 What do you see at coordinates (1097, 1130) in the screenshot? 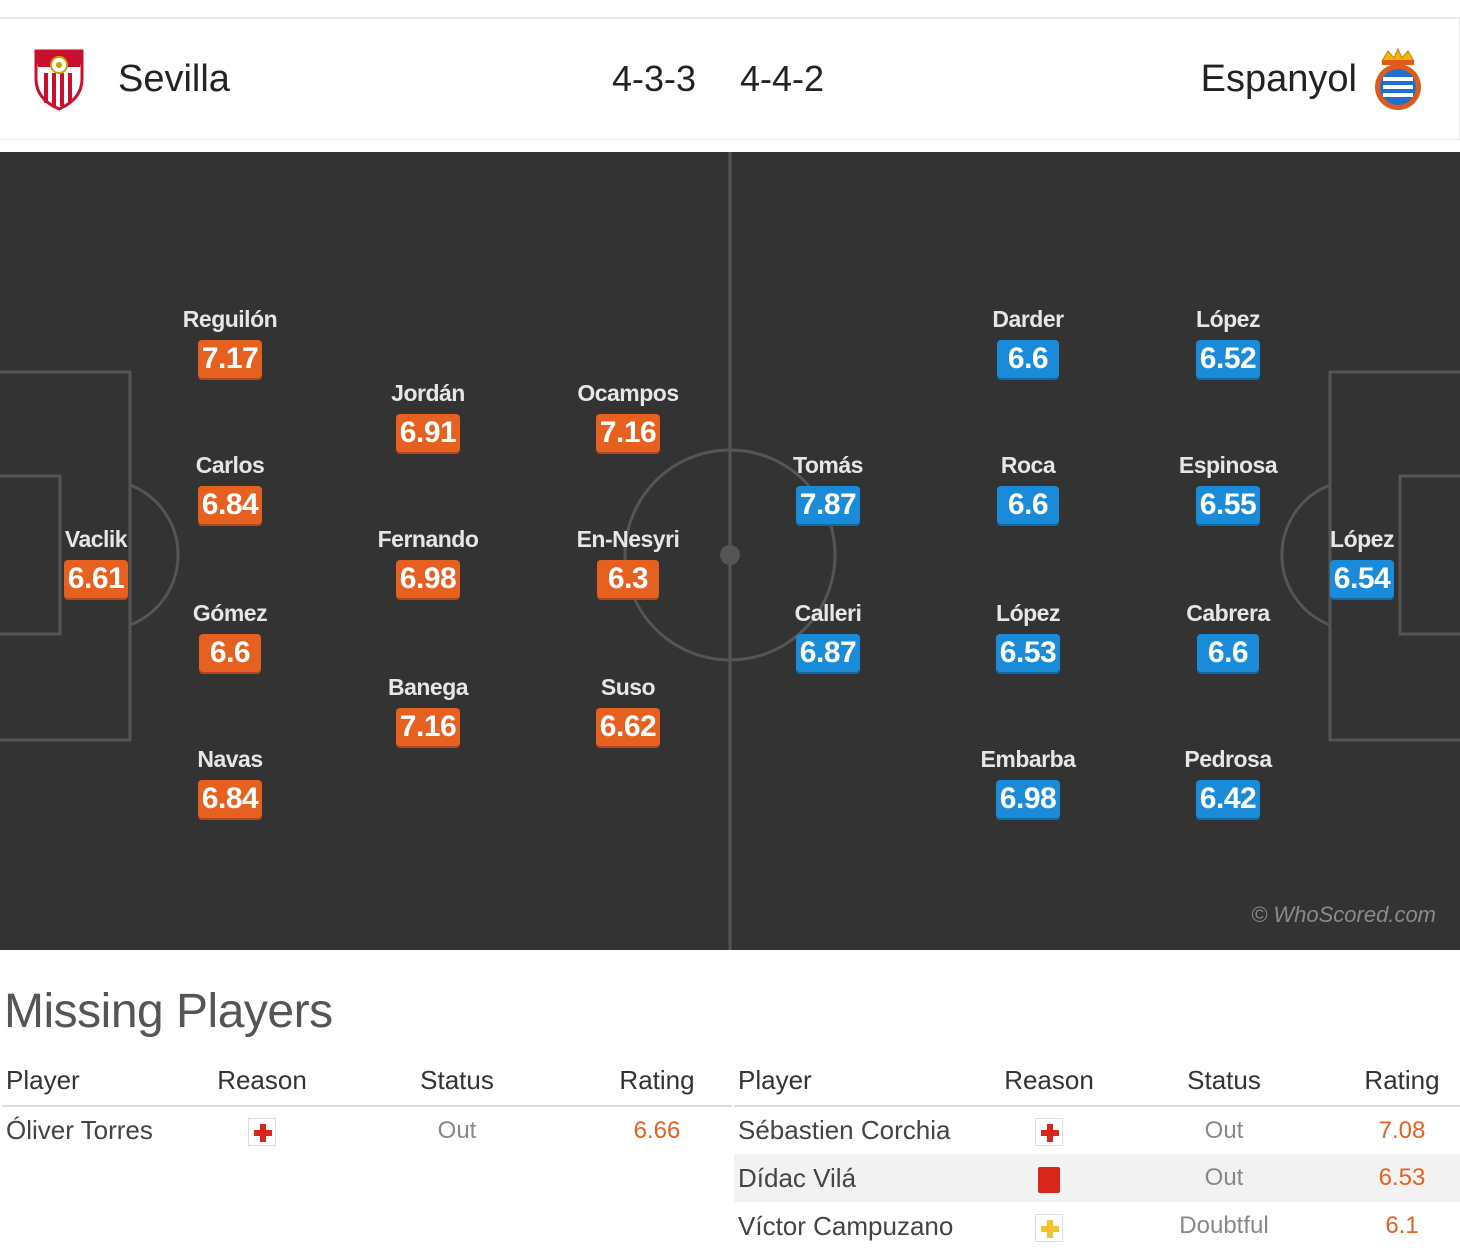
I see `table-row: Sébastien Corchia Out 7.08` at bounding box center [1097, 1130].